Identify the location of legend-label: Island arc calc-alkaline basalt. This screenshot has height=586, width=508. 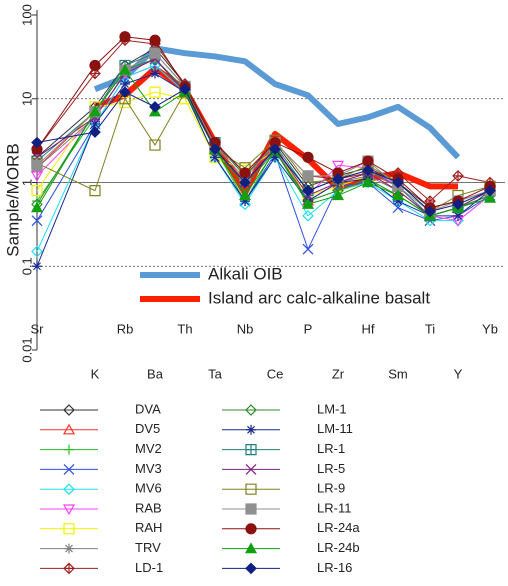
(319, 297).